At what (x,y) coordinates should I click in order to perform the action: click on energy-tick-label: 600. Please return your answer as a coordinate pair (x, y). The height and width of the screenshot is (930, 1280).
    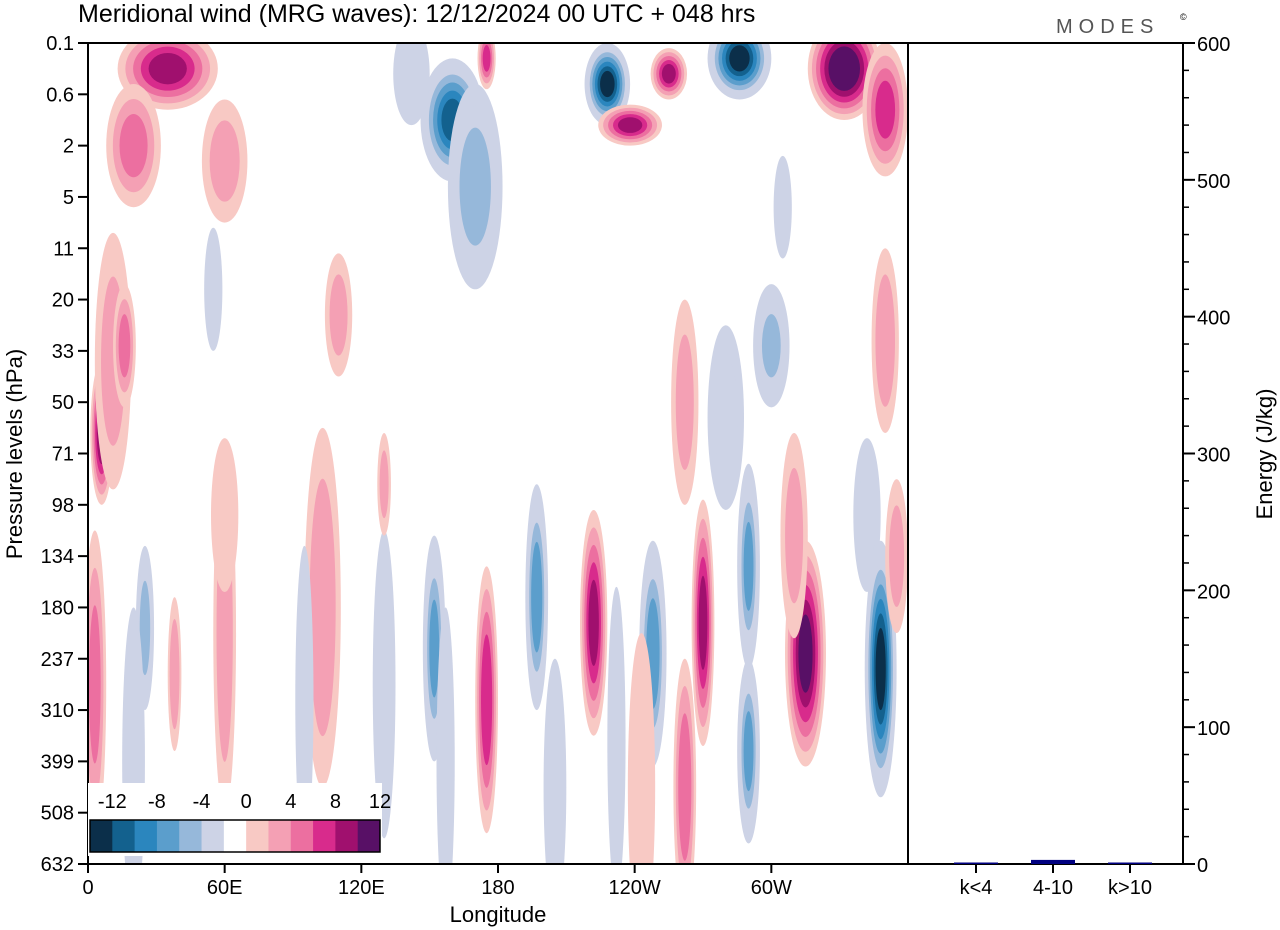
    Looking at the image, I should click on (1213, 45).